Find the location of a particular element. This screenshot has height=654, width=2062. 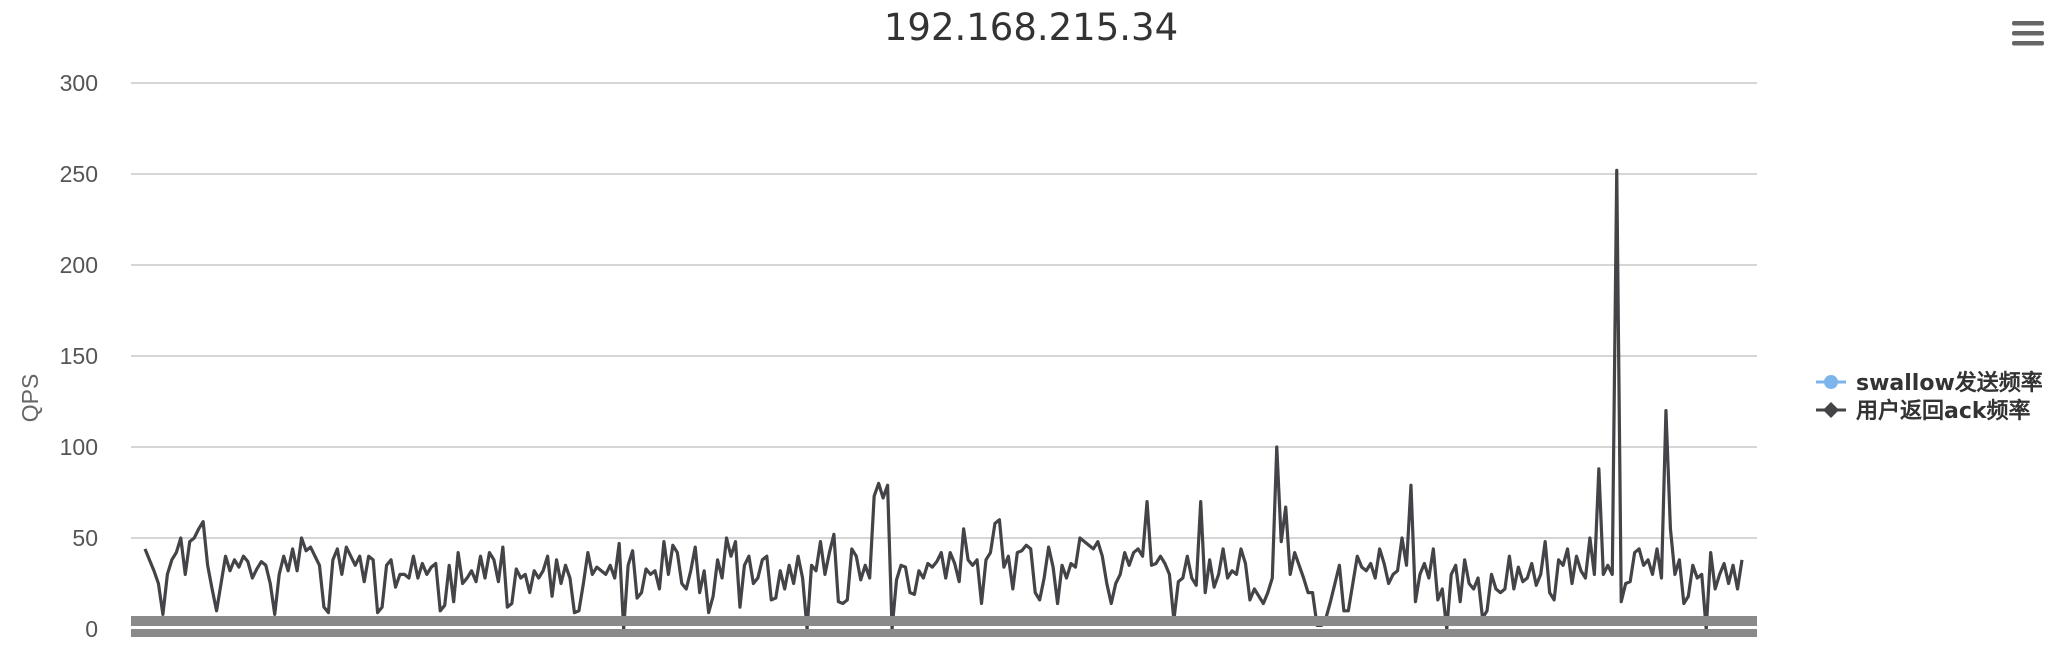

y-axis-ticks: 0 50 100 150 200 250 300 is located at coordinates (79, 356).